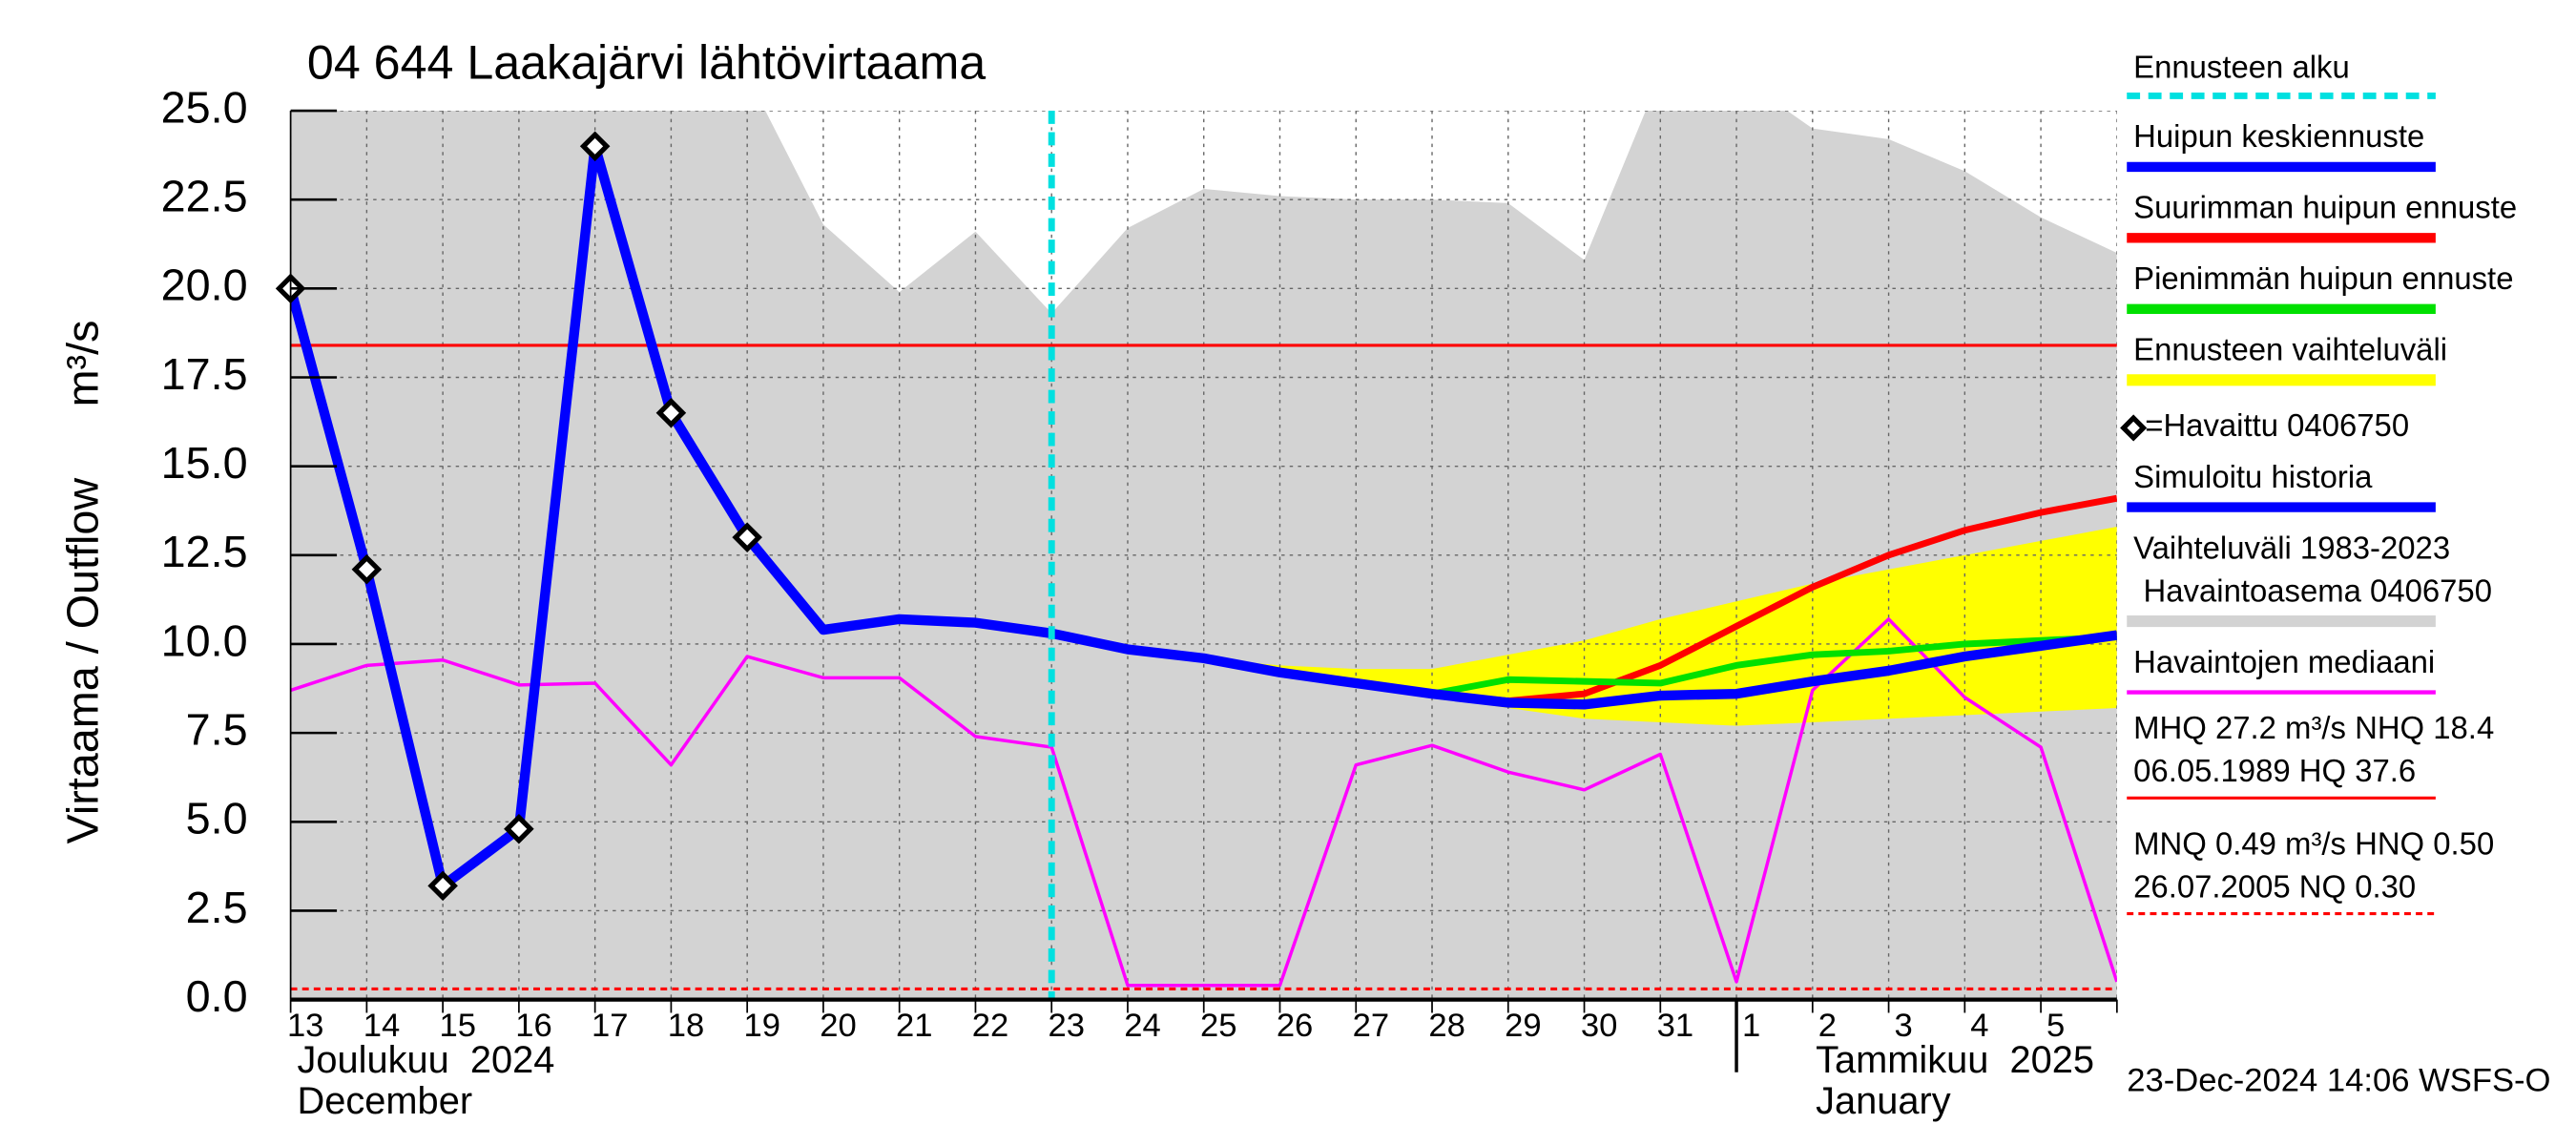  What do you see at coordinates (217, 996) in the screenshot?
I see `y-tick-label: 0.0` at bounding box center [217, 996].